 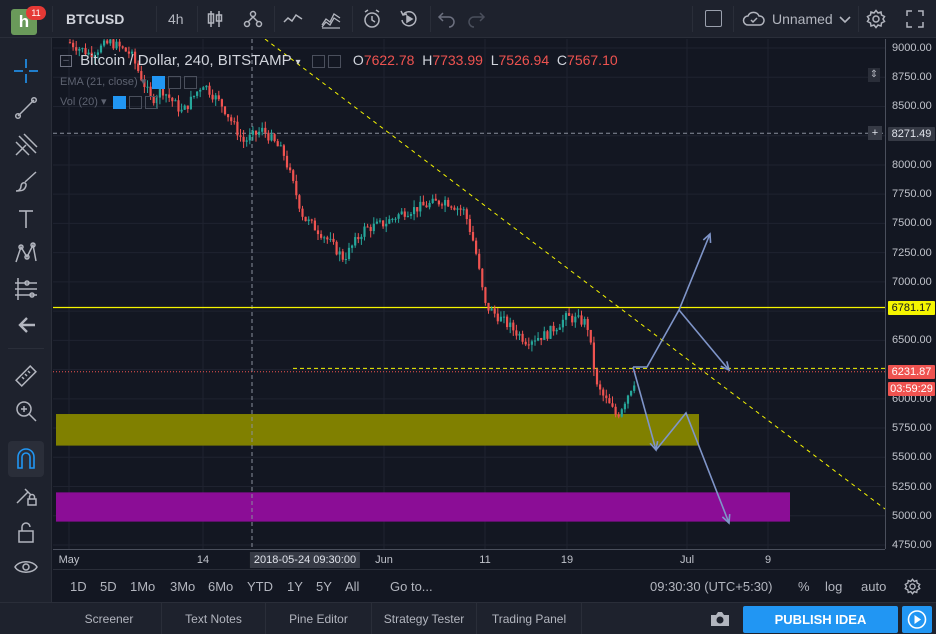 What do you see at coordinates (529, 618) in the screenshot?
I see `tab-trading-panel: Trading Panel` at bounding box center [529, 618].